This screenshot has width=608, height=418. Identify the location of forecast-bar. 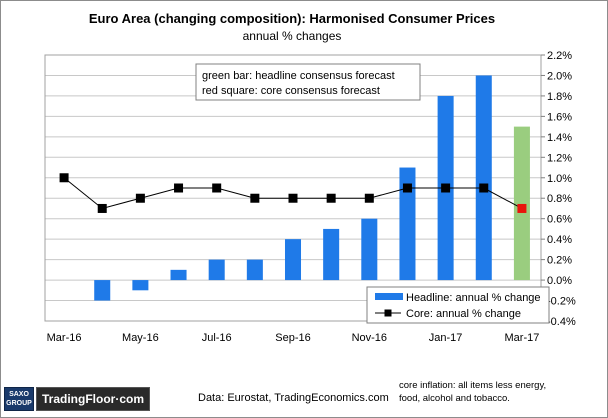
(521, 203).